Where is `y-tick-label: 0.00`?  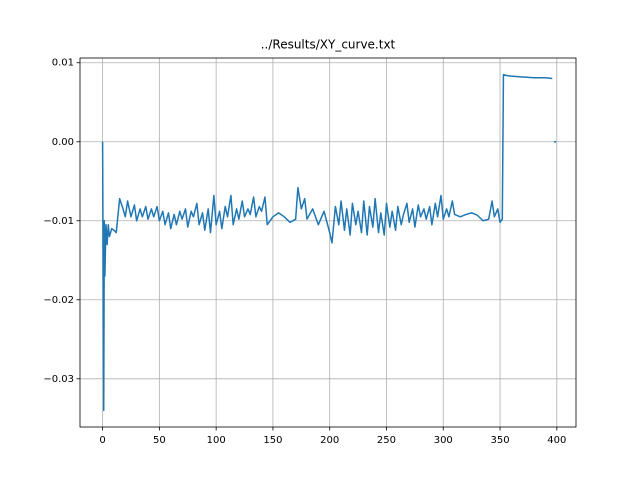 y-tick-label: 0.00 is located at coordinates (63, 142).